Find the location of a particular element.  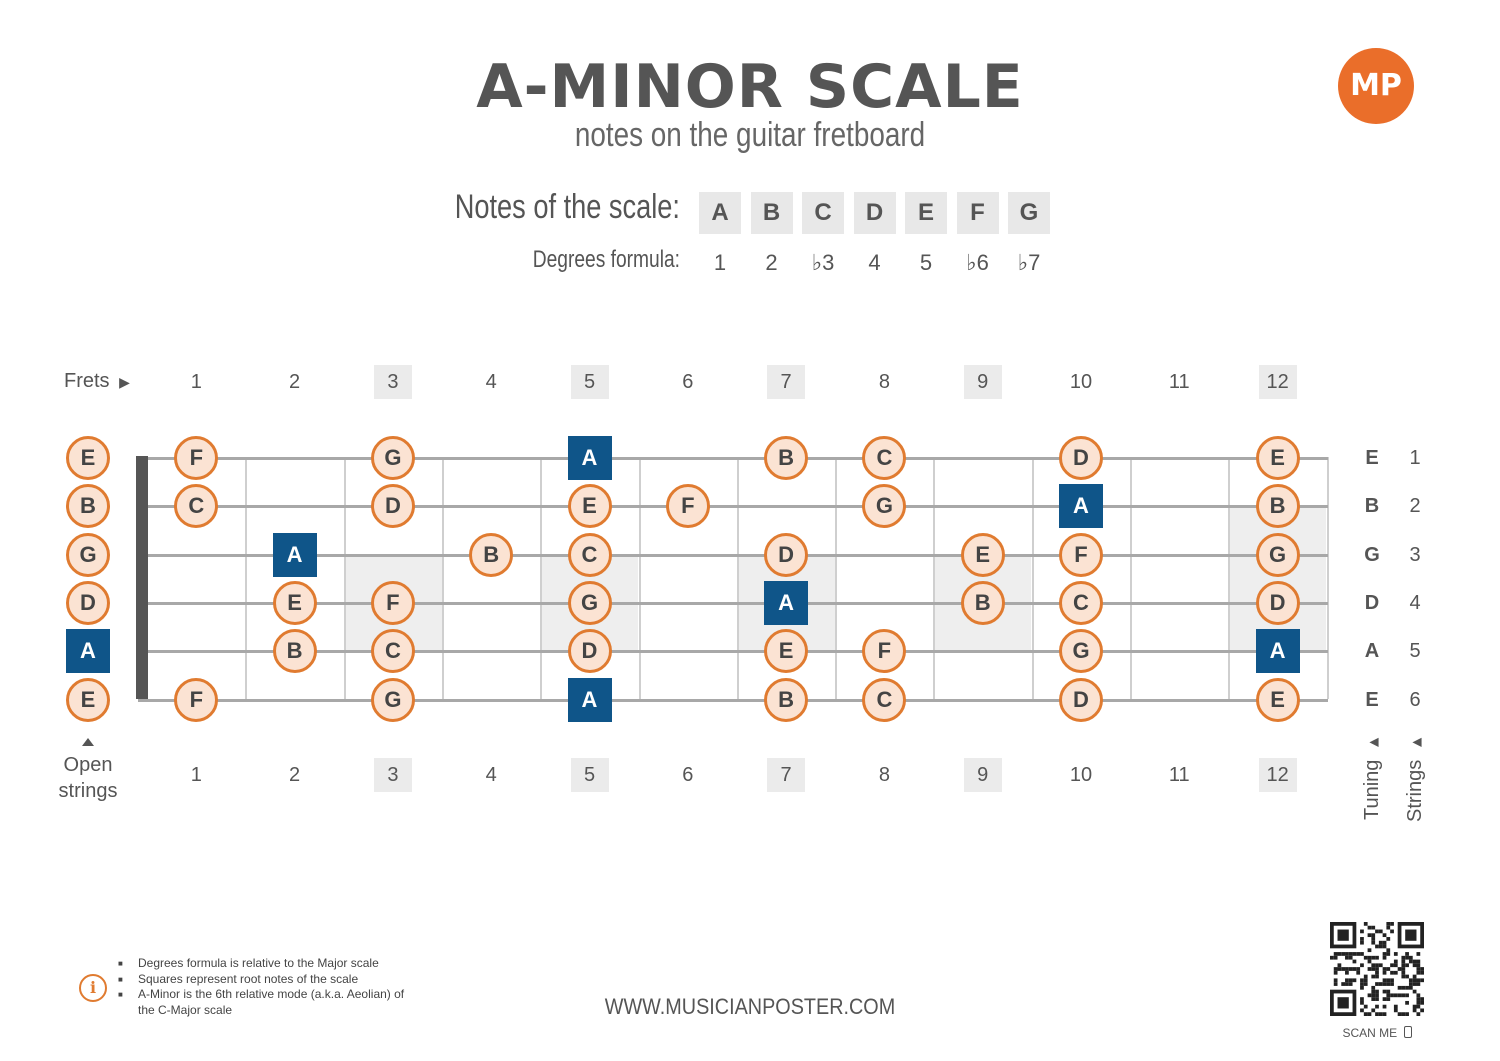

scale-degree: ♭7 is located at coordinates (1029, 262).